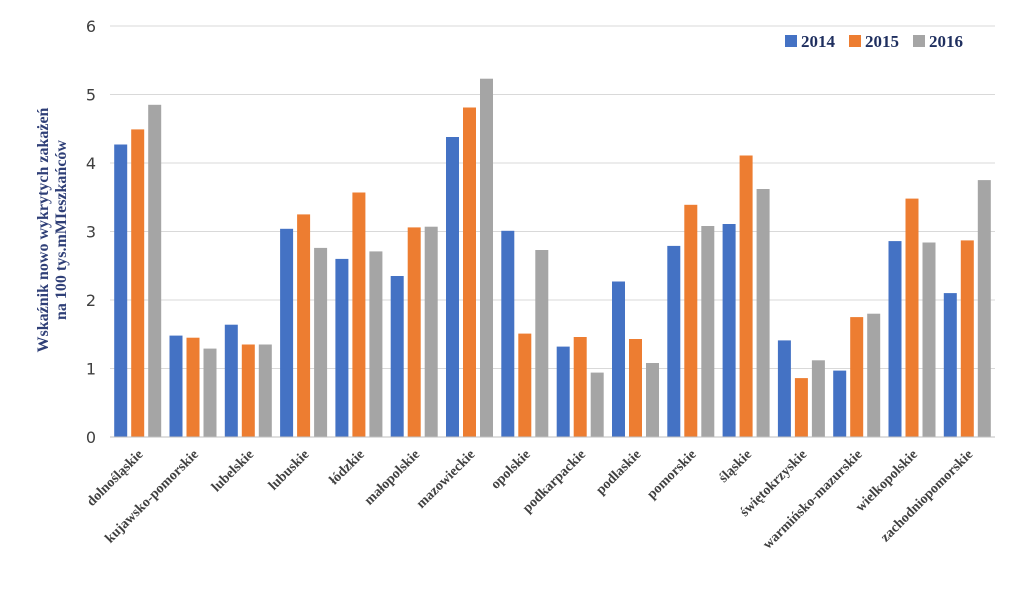 The height and width of the screenshot is (601, 1024). Describe the element at coordinates (91, 437) in the screenshot. I see `y-tick-label: 0` at that location.